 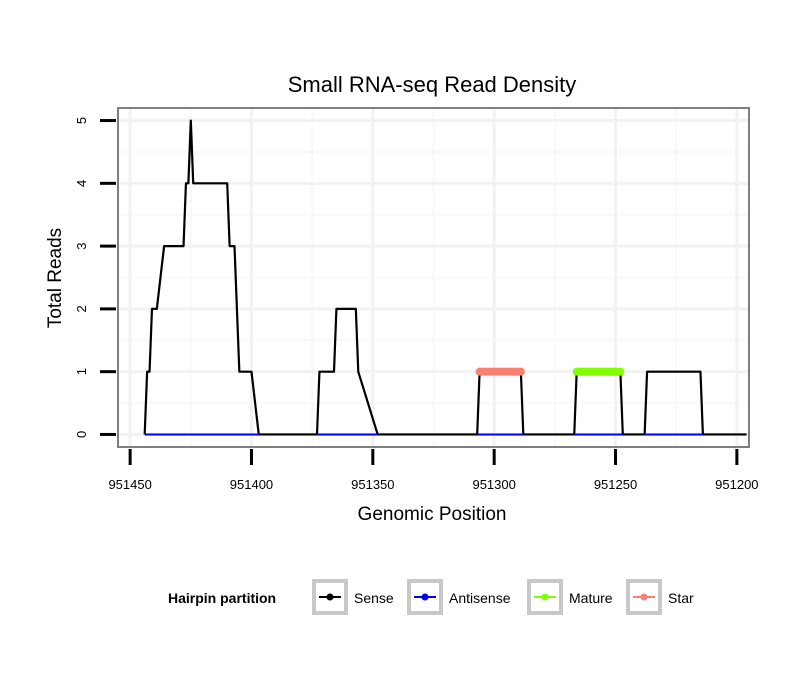 I want to click on legend-key-point-mature, so click(x=545, y=597).